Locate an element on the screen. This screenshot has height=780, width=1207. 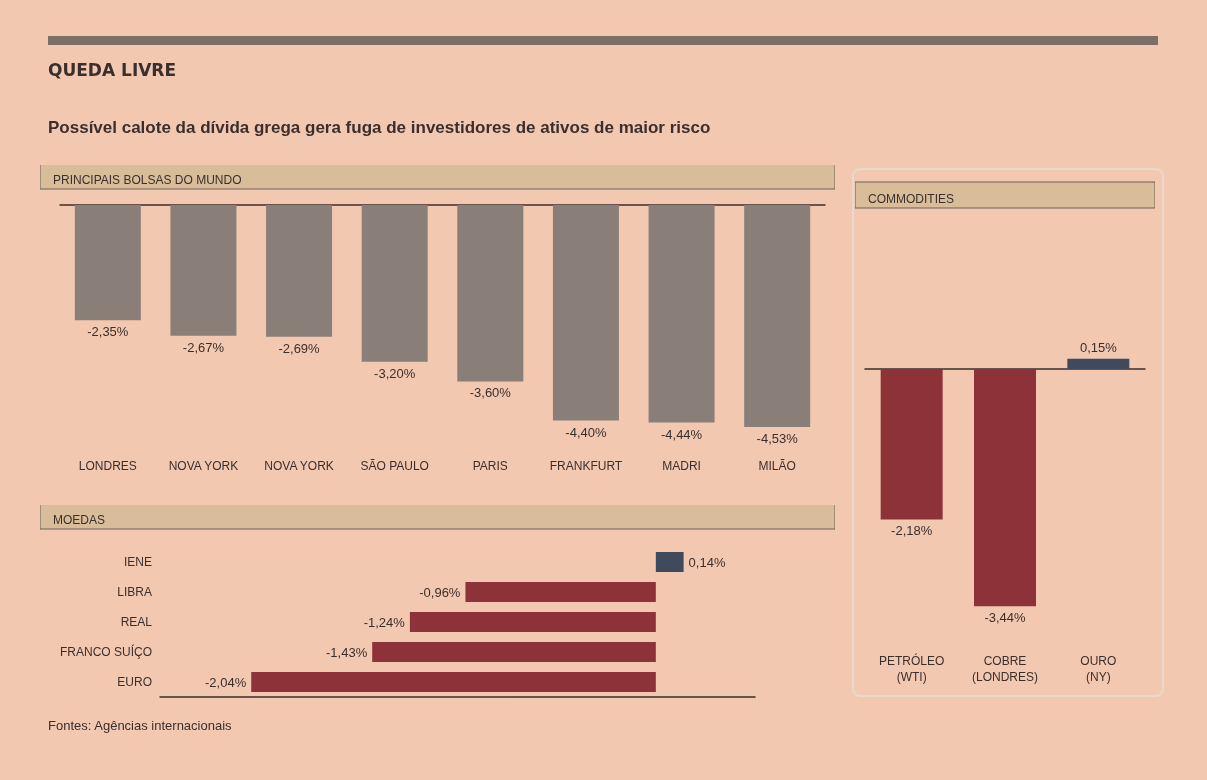
data-label: -4,53% is located at coordinates (777, 438).